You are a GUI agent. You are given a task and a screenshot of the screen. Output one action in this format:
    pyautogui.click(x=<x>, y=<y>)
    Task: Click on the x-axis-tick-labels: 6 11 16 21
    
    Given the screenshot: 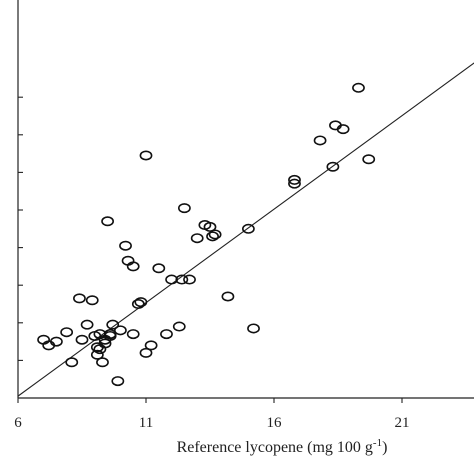 What is the action you would take?
    pyautogui.click(x=211, y=423)
    